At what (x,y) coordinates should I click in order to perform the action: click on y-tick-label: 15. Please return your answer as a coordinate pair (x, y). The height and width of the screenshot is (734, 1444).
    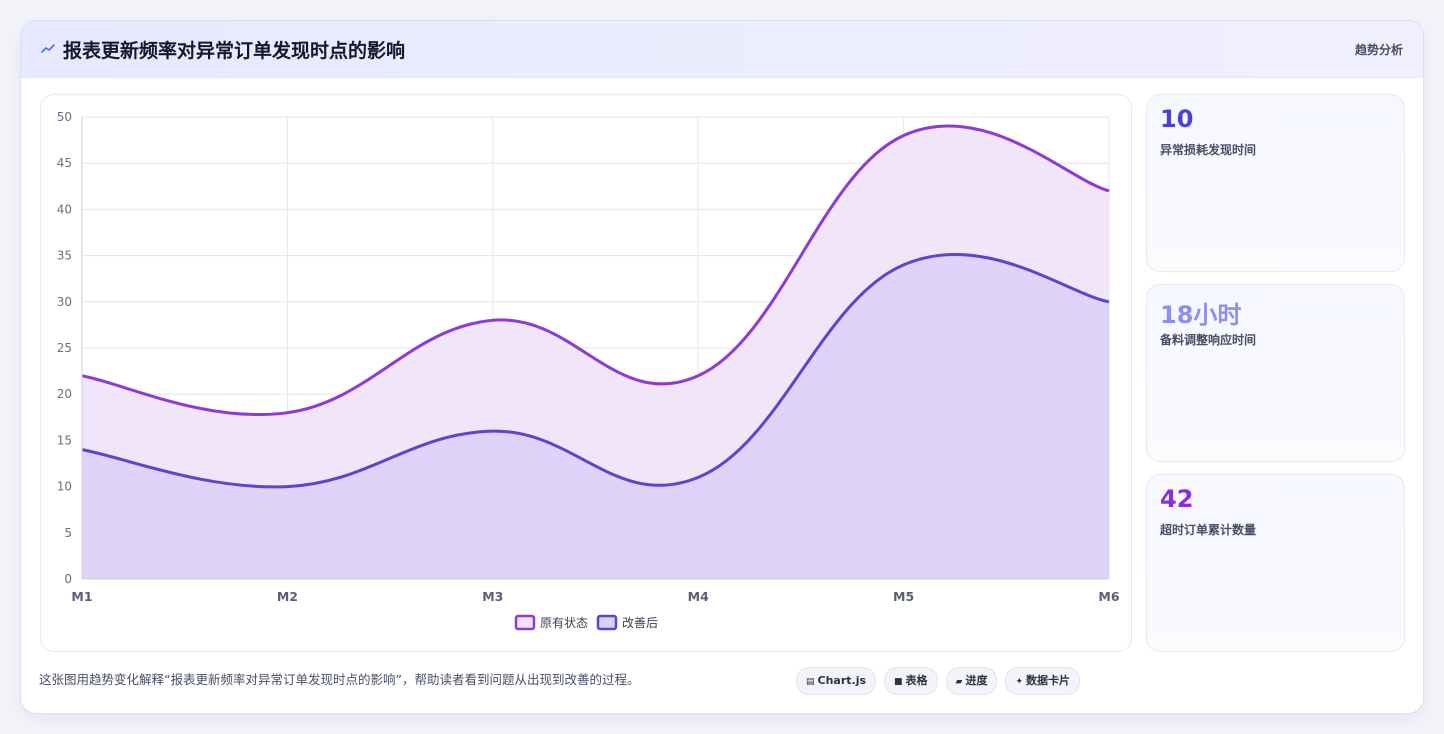
    Looking at the image, I should click on (64, 440).